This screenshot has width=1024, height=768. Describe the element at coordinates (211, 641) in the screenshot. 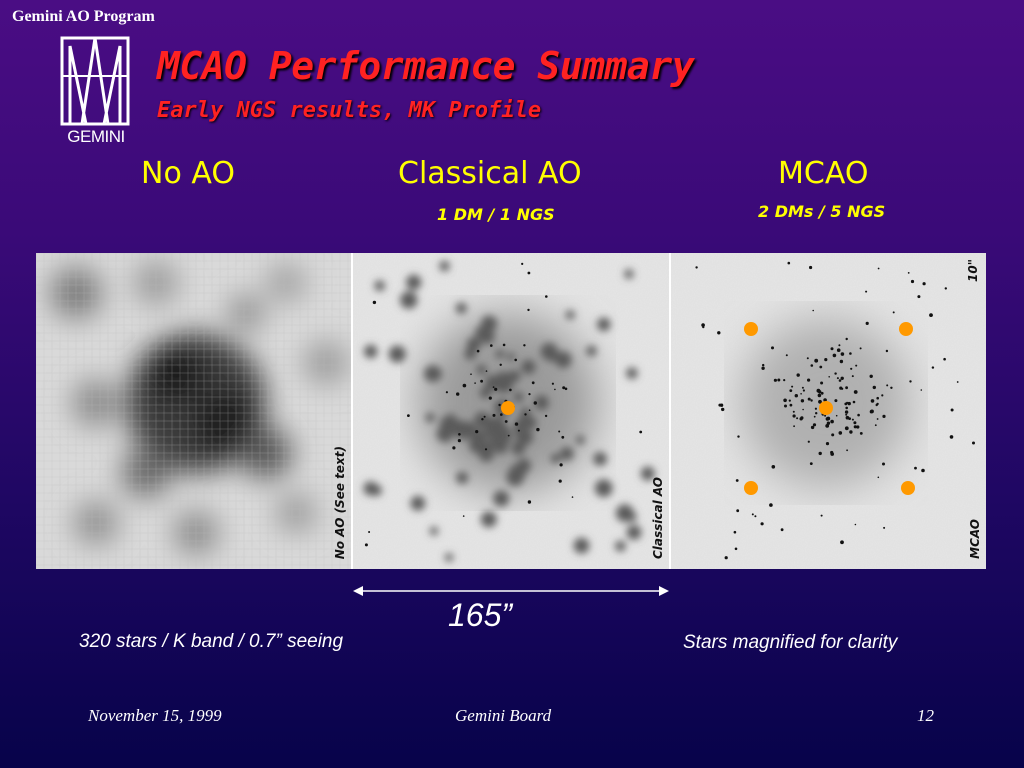

I see `note-left: 320 stars / K band / 0.7” seeing` at that location.